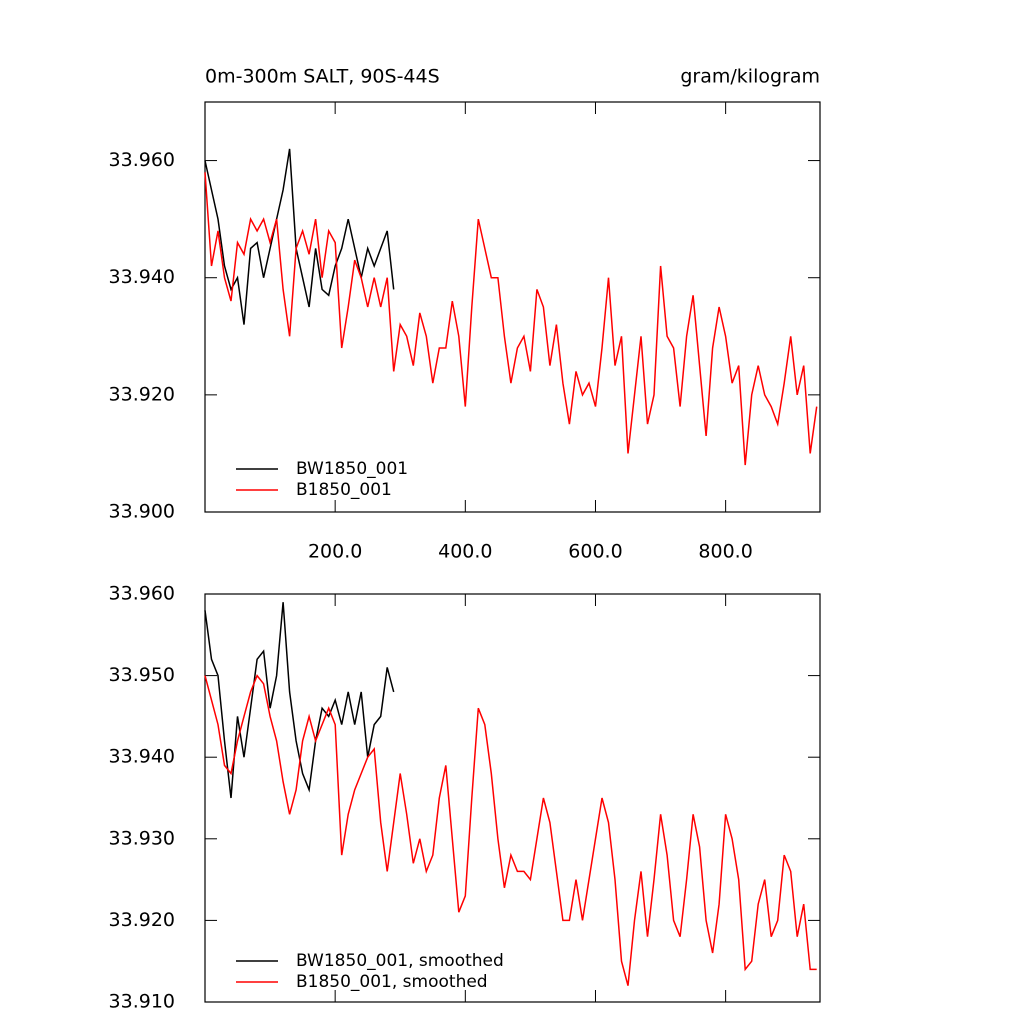 The width and height of the screenshot is (1024, 1024). Describe the element at coordinates (142, 512) in the screenshot. I see `y-tick-label: 33.900` at that location.